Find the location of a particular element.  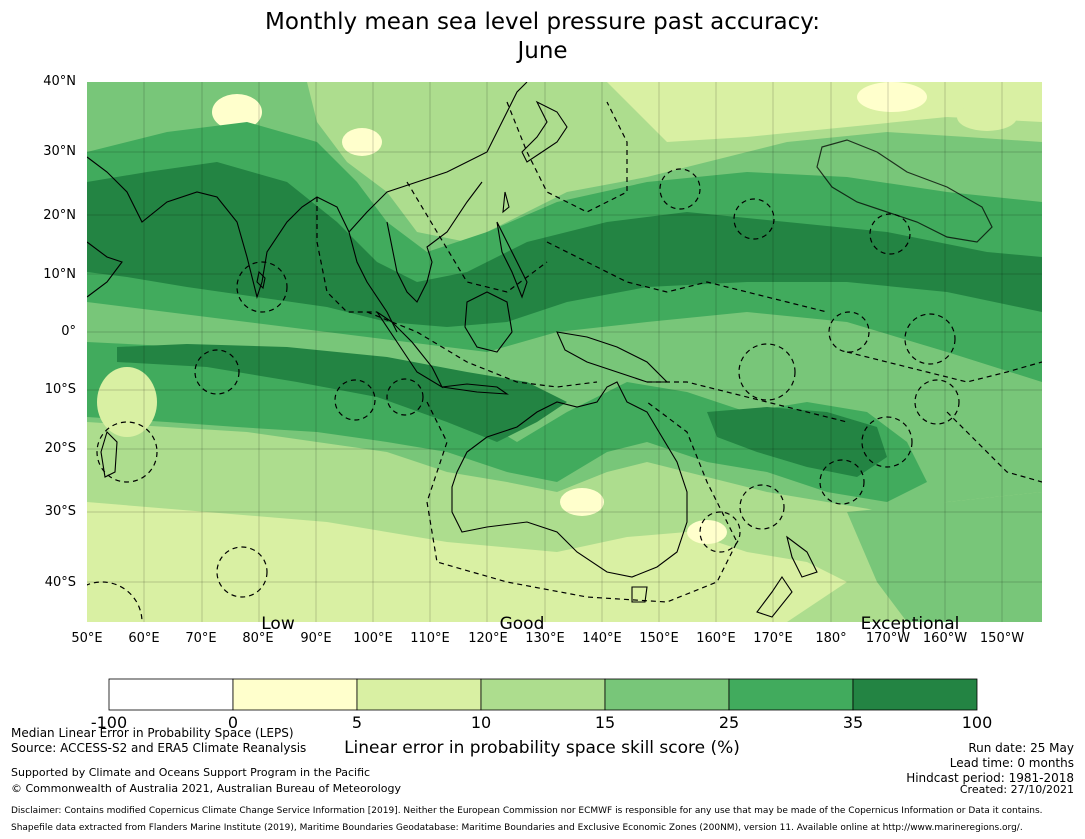

eez-indonesia is located at coordinates (482, 349).